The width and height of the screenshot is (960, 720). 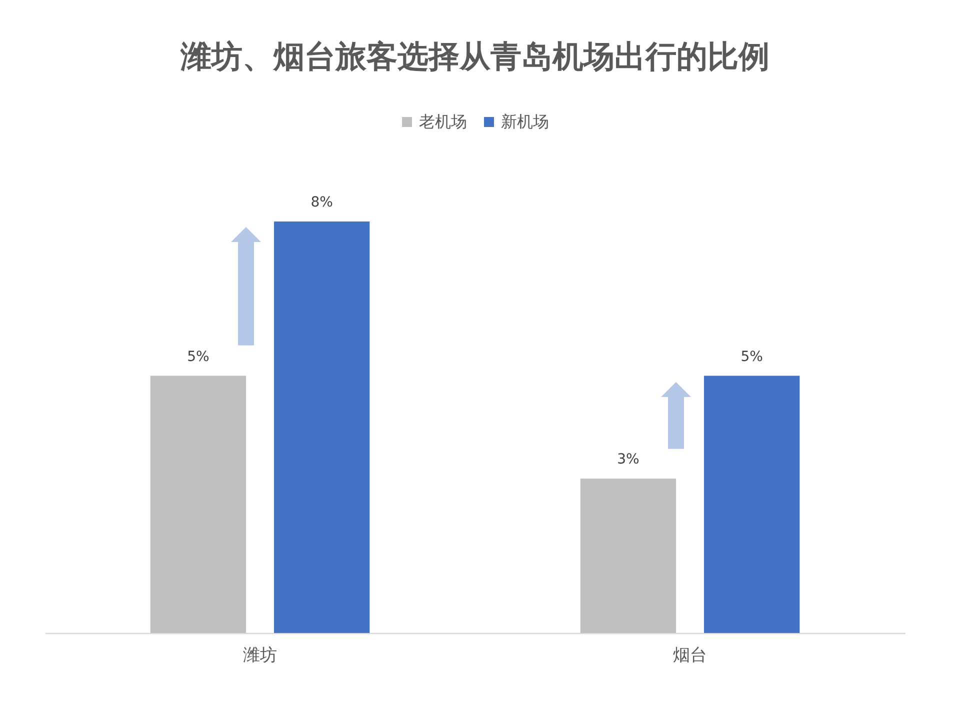 What do you see at coordinates (475, 57) in the screenshot?
I see `chart-title: 潍坊、烟台旅客选择从青岛机场出行的比例` at bounding box center [475, 57].